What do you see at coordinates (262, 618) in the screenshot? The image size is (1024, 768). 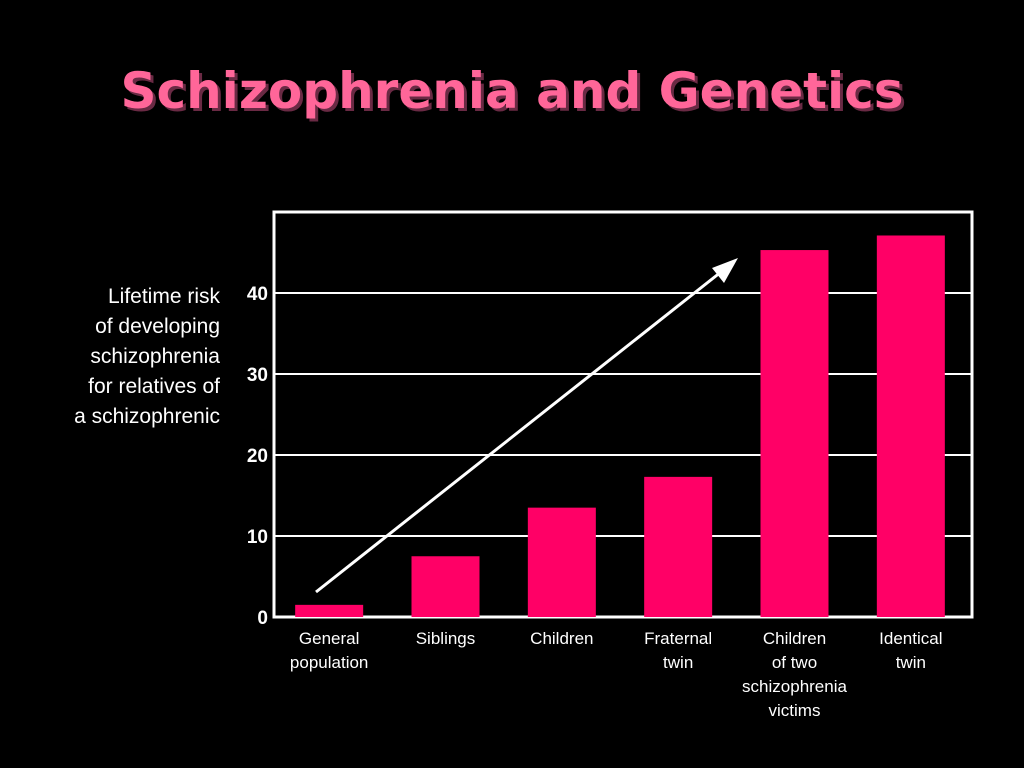 I see `y-tick-label: 0` at bounding box center [262, 618].